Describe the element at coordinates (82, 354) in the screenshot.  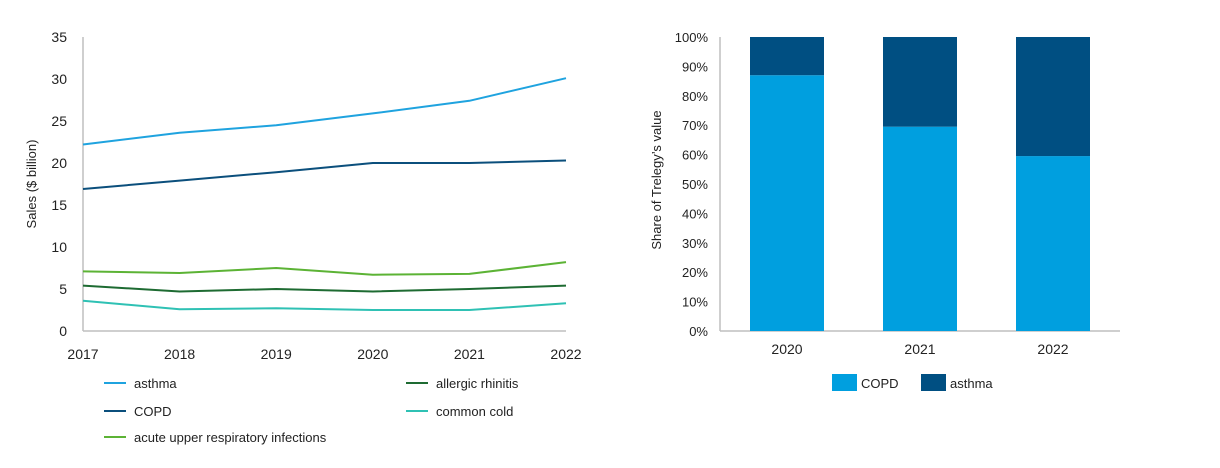
I see `x-tick-label: 2017` at that location.